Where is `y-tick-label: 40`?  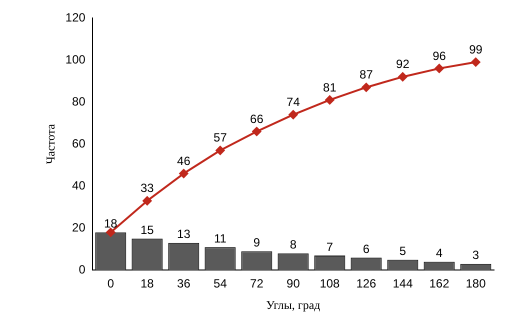
y-tick-label: 40 is located at coordinates (79, 185).